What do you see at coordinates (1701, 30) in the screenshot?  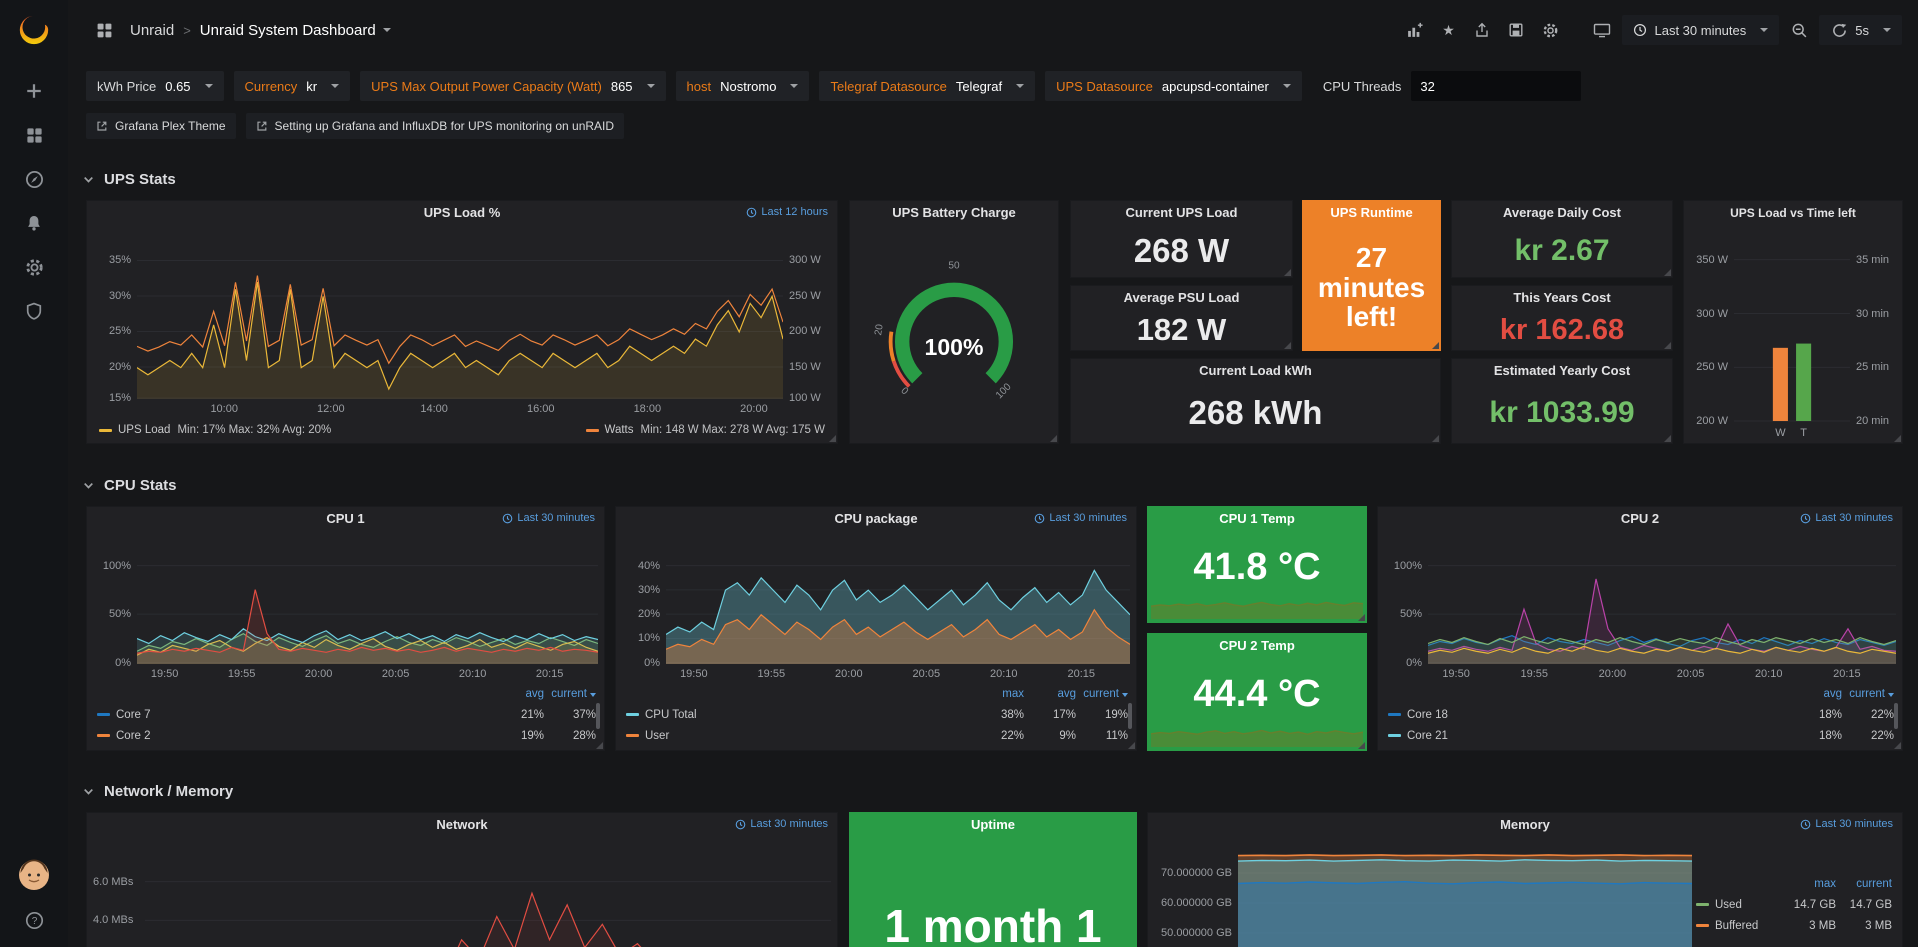 I see `time-picker: Last 30 minutes` at bounding box center [1701, 30].